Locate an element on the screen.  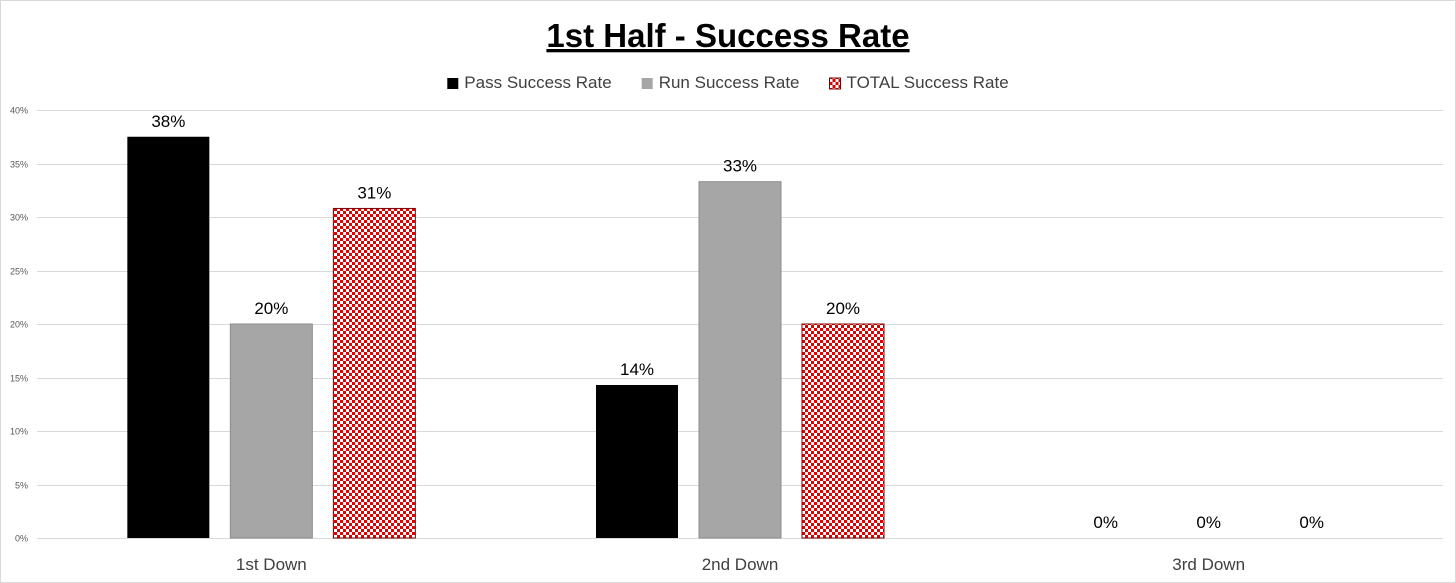
x-category-label-2nd-down: 2nd Down is located at coordinates (740, 564).